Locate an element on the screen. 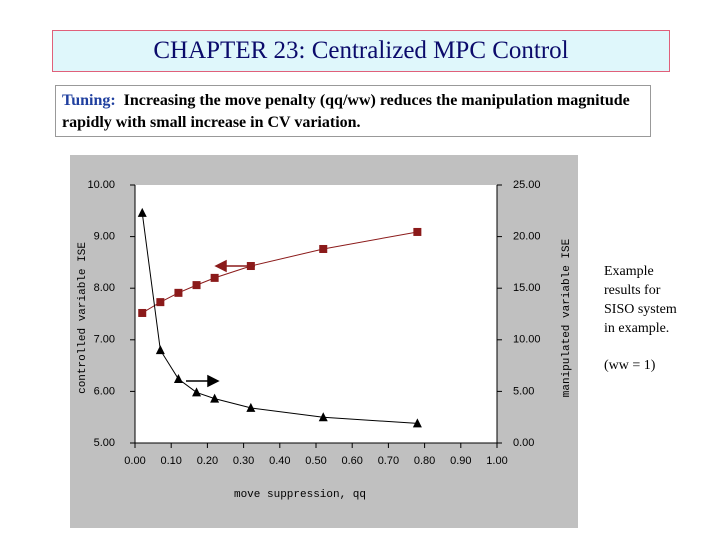 Image resolution: width=720 pixels, height=540 pixels. x-tick-label: 0.30 is located at coordinates (243, 461).